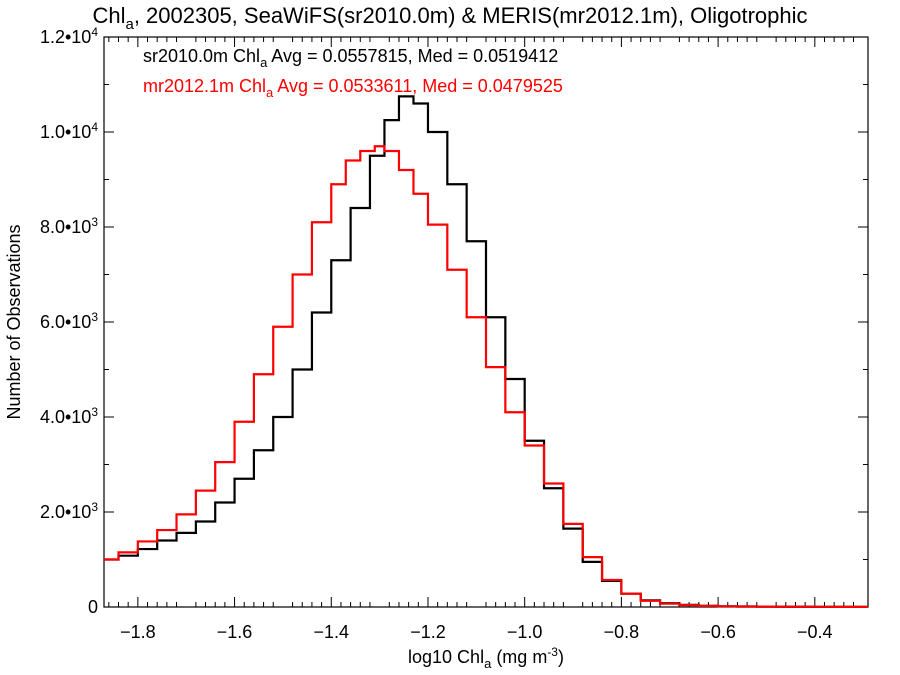 The image size is (900, 675). What do you see at coordinates (69, 416) in the screenshot?
I see `y-tick-label: 4.0•103` at bounding box center [69, 416].